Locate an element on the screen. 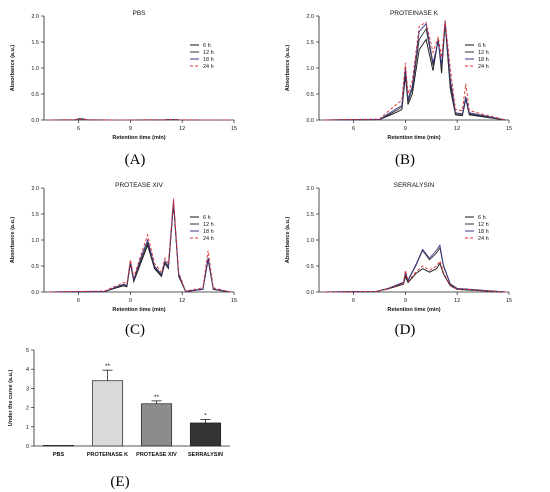  x-tick-label: PROTEASE XIV is located at coordinates (156, 455).